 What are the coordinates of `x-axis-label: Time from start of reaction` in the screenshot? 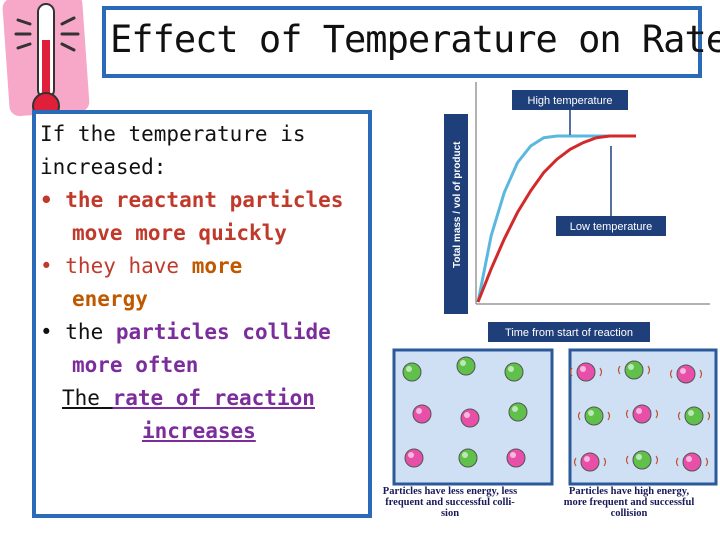 It's located at (569, 333).